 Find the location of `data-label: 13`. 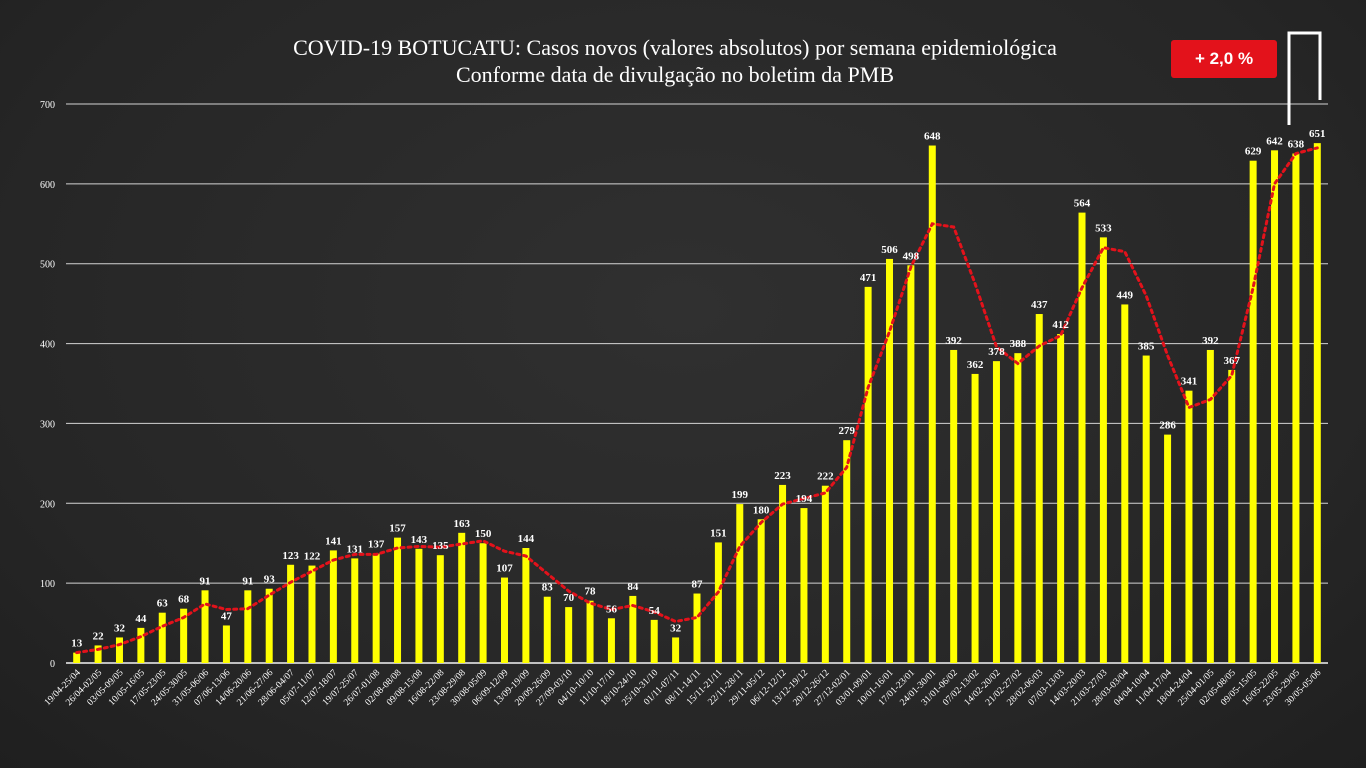

data-label: 13 is located at coordinates (77, 644).